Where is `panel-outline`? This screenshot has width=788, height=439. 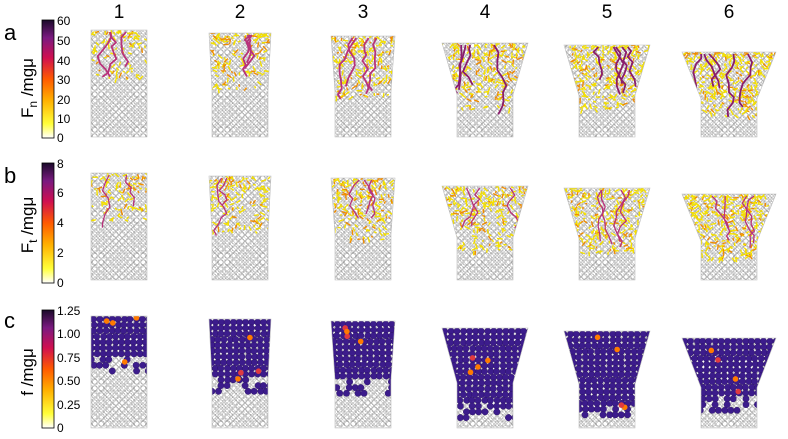
panel-outline is located at coordinates (240, 373).